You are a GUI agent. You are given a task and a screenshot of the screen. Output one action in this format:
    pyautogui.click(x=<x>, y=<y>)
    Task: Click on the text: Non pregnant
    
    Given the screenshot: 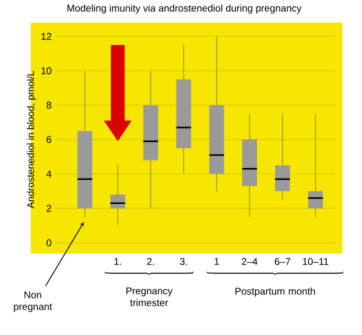 What is the action you would take?
    pyautogui.click(x=33, y=301)
    